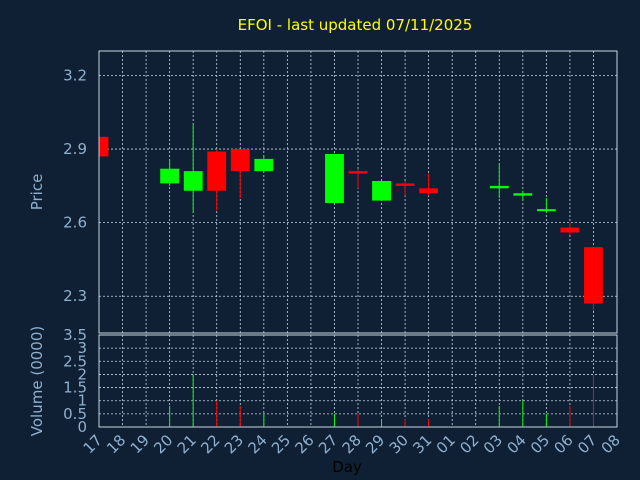 The image size is (640, 480). I want to click on x-tick-label: 26, so click(305, 444).